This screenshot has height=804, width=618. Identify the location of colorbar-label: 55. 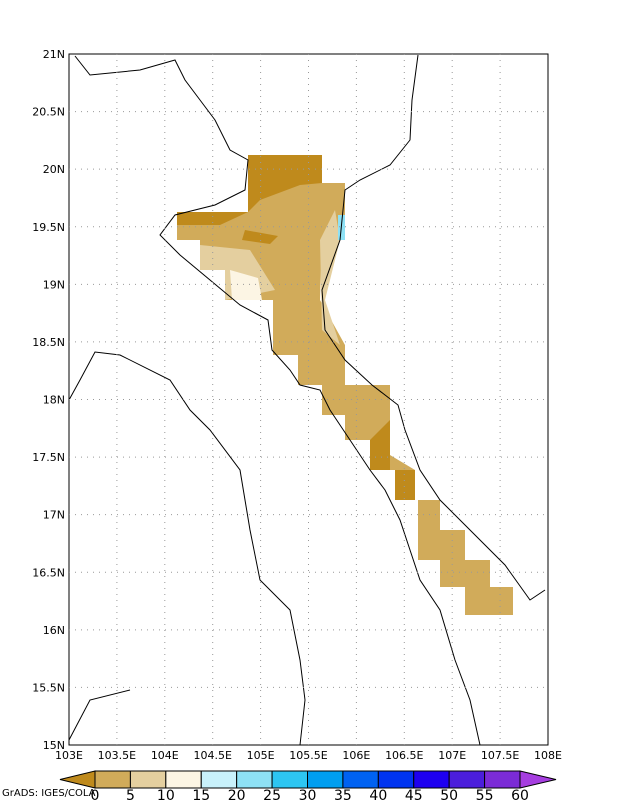
(485, 794).